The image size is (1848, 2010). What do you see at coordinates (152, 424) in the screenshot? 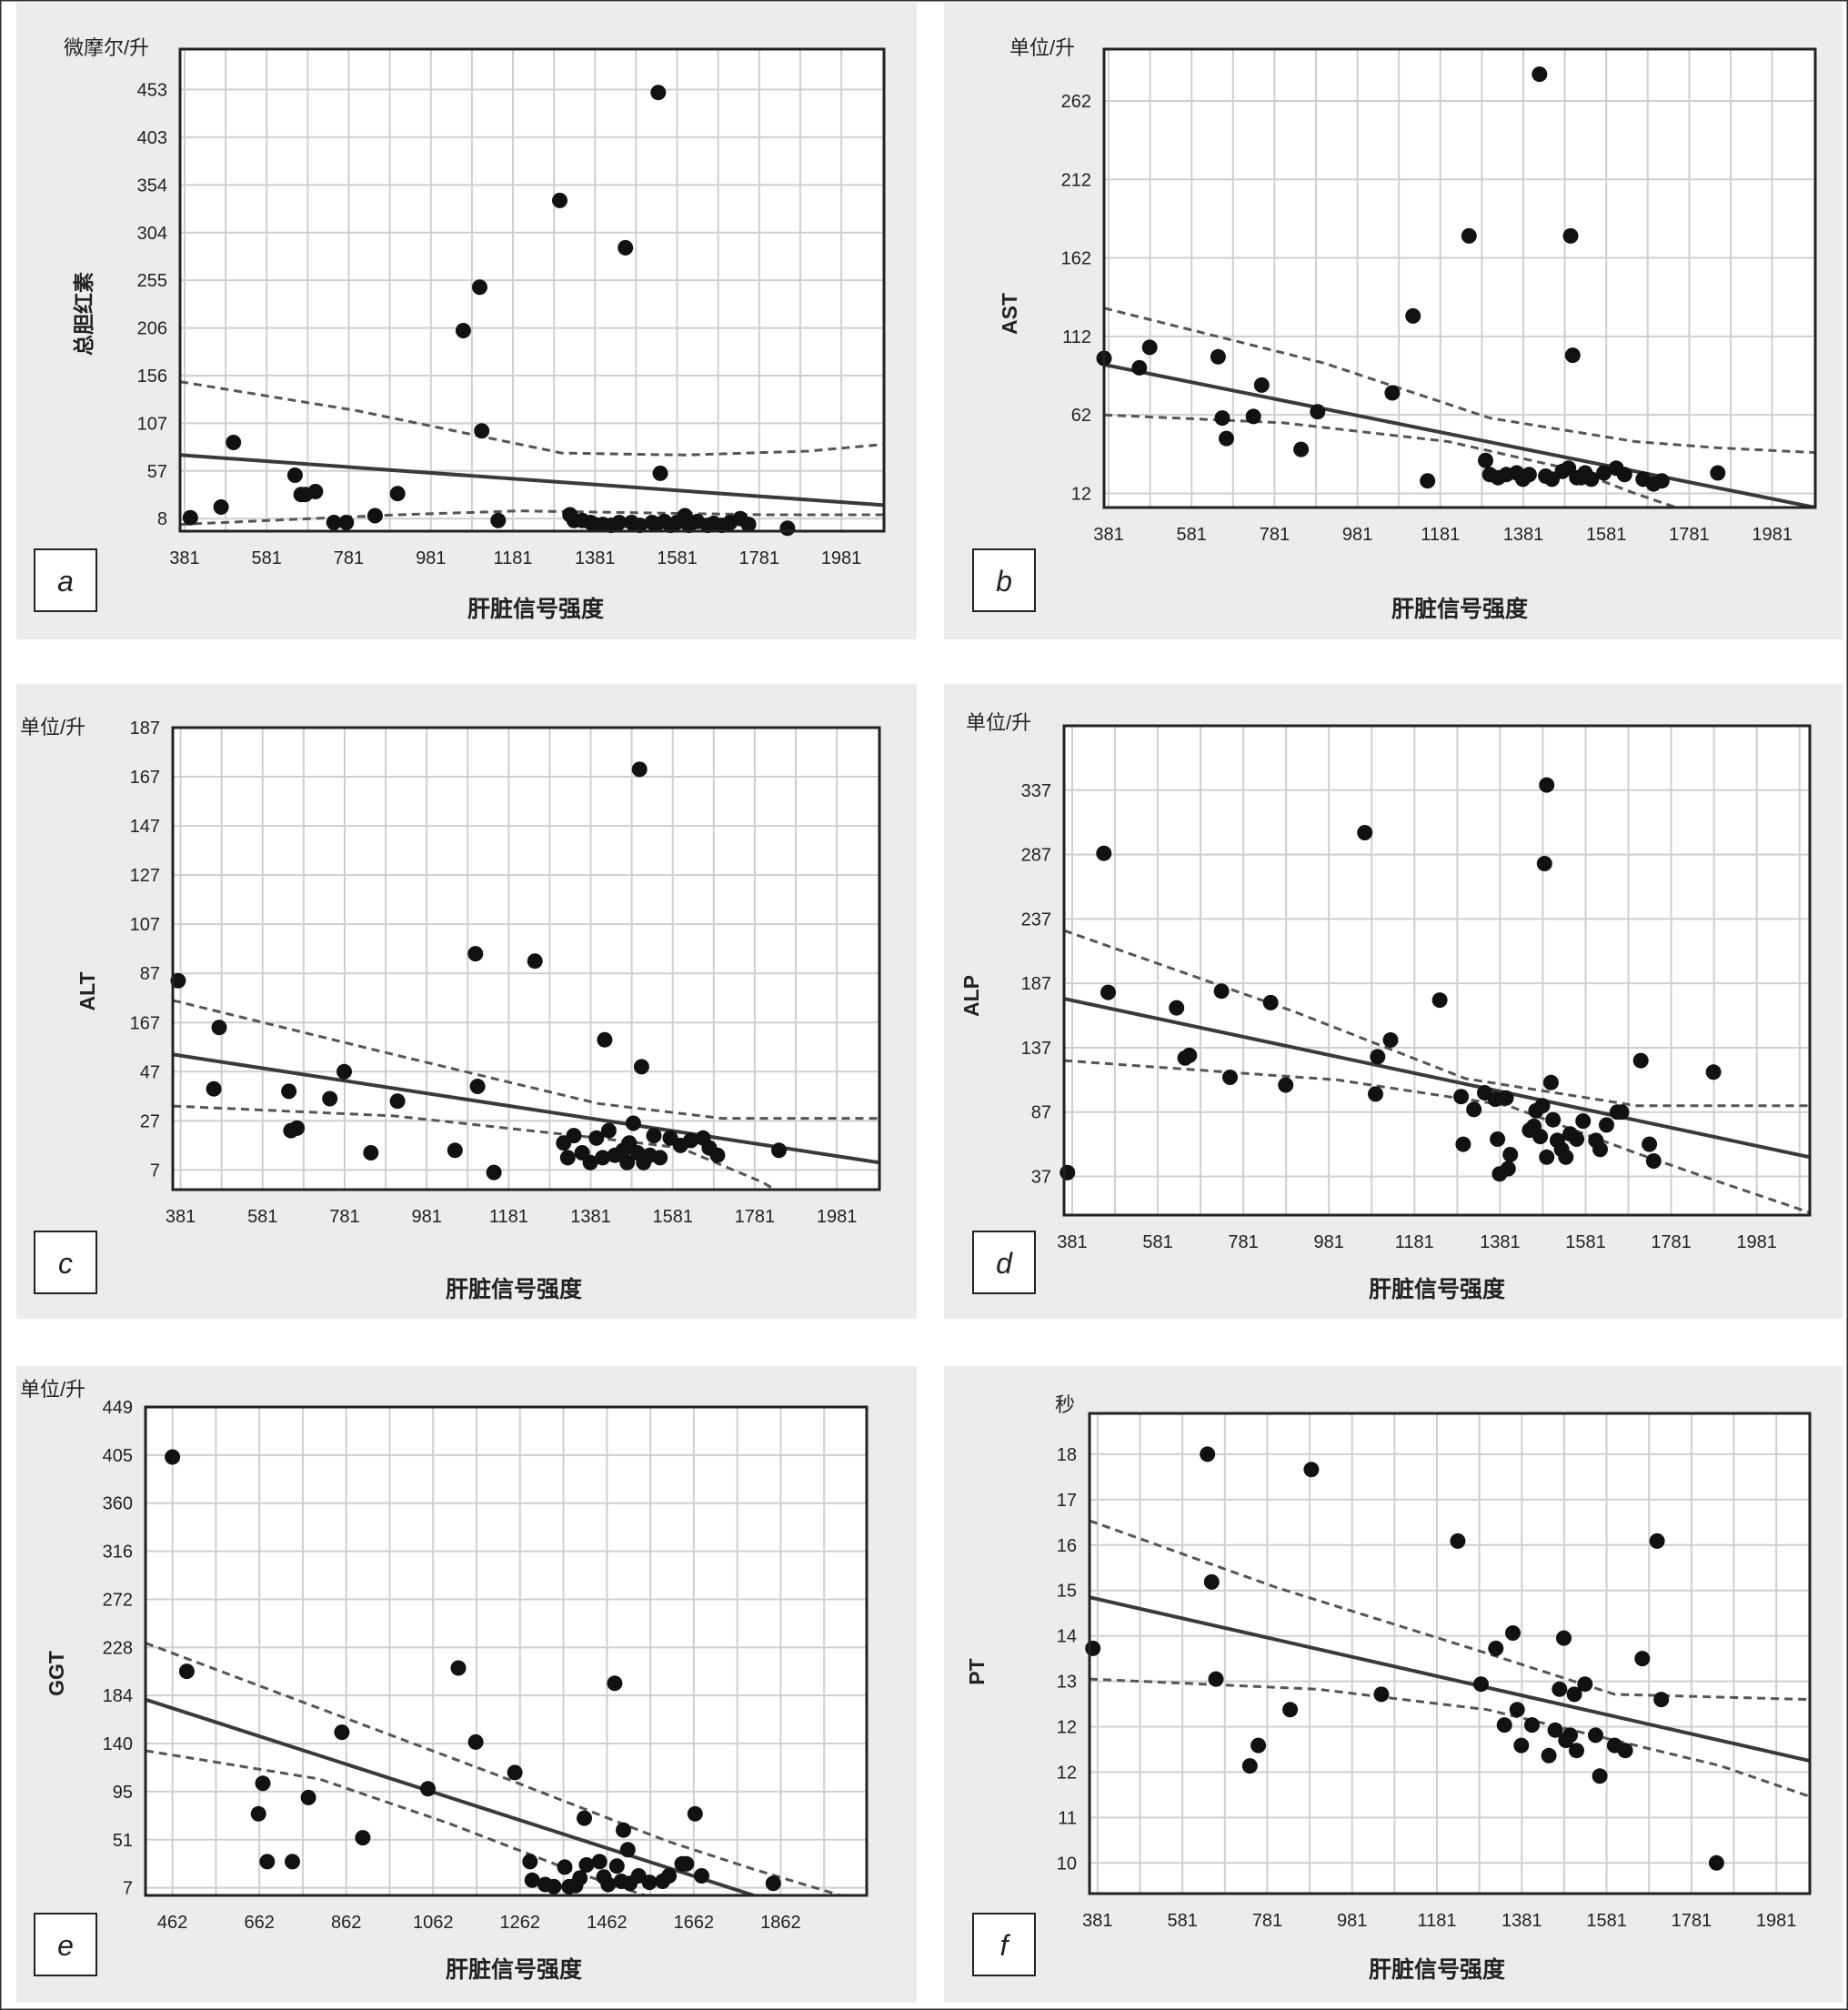
I see `panel-a-y-tick-label: 107` at bounding box center [152, 424].